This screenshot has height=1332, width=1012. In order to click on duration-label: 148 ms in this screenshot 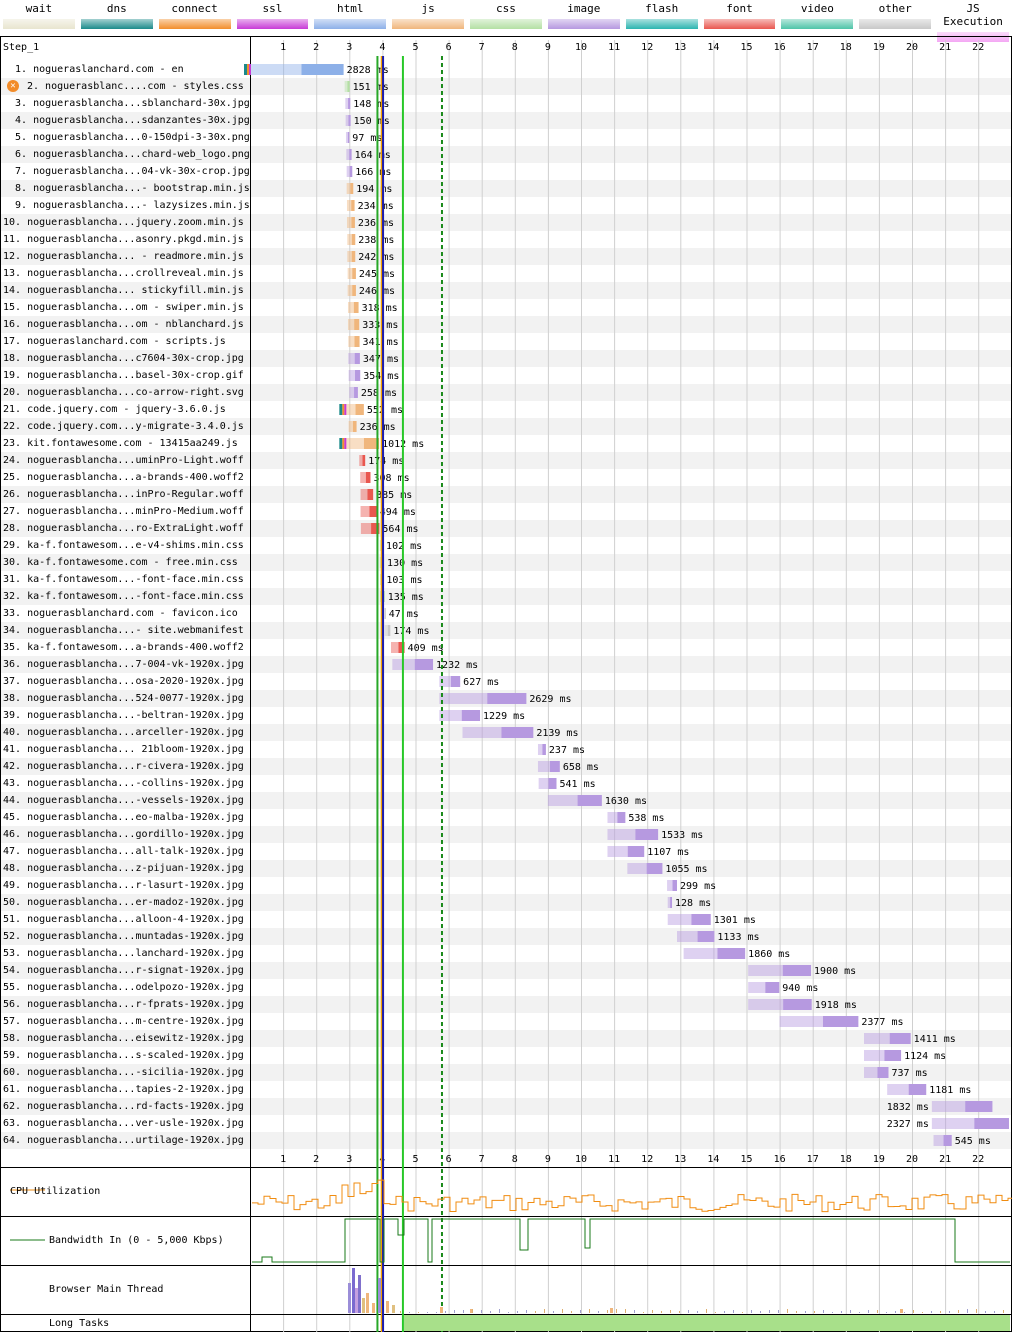, I will do `click(371, 104)`.